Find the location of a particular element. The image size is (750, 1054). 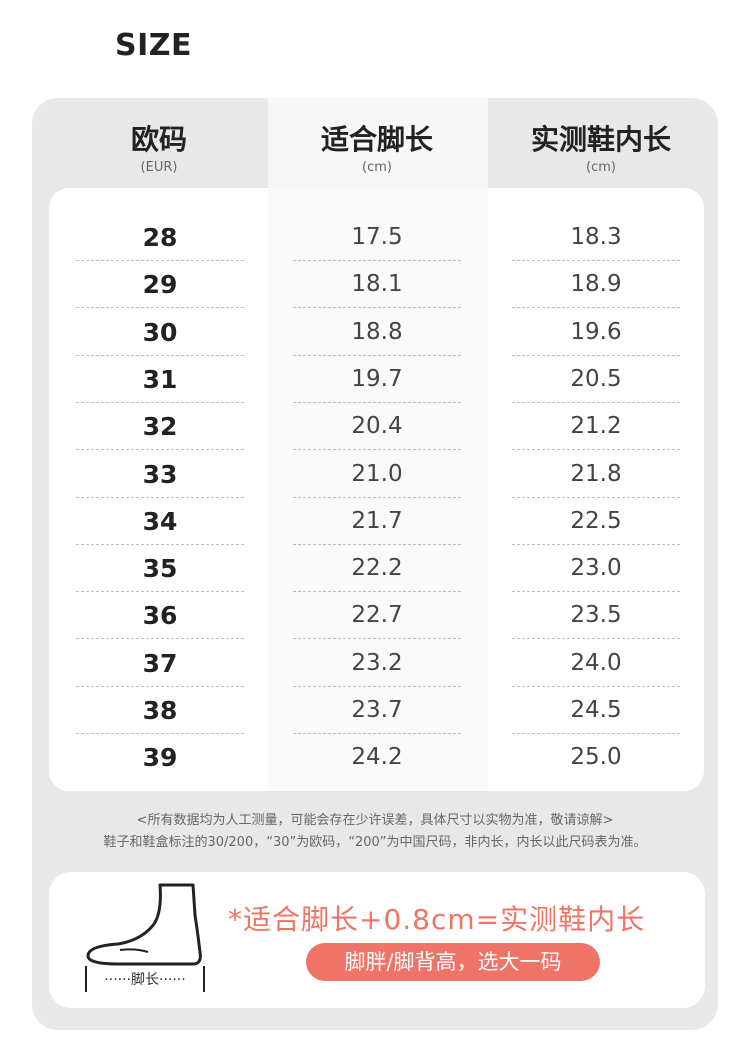

table-row: 32 20.4 21.2 is located at coordinates (376, 427).